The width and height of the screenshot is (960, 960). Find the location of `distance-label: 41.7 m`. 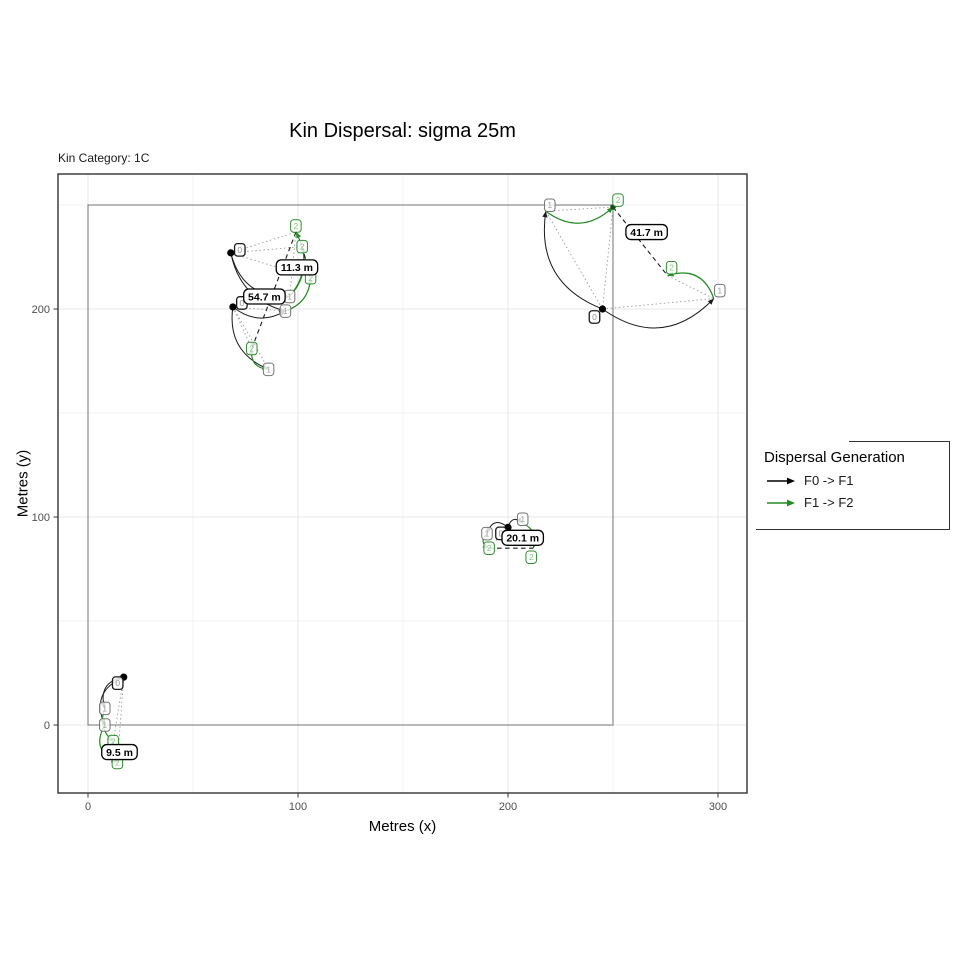

distance-label: 41.7 m is located at coordinates (646, 233).